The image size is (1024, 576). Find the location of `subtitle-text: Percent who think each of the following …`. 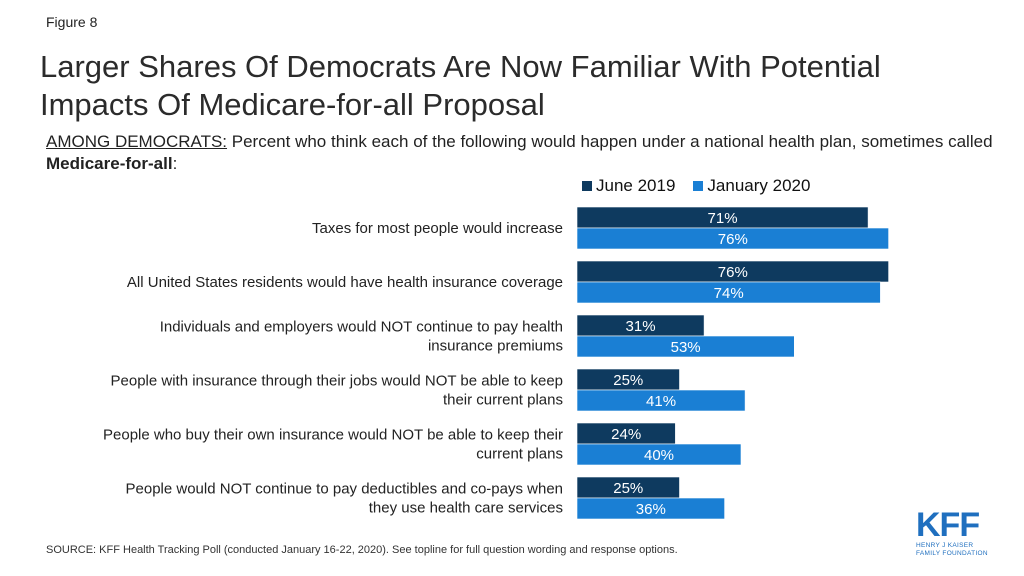

subtitle-text: Percent who think each of the following … is located at coordinates (610, 141).